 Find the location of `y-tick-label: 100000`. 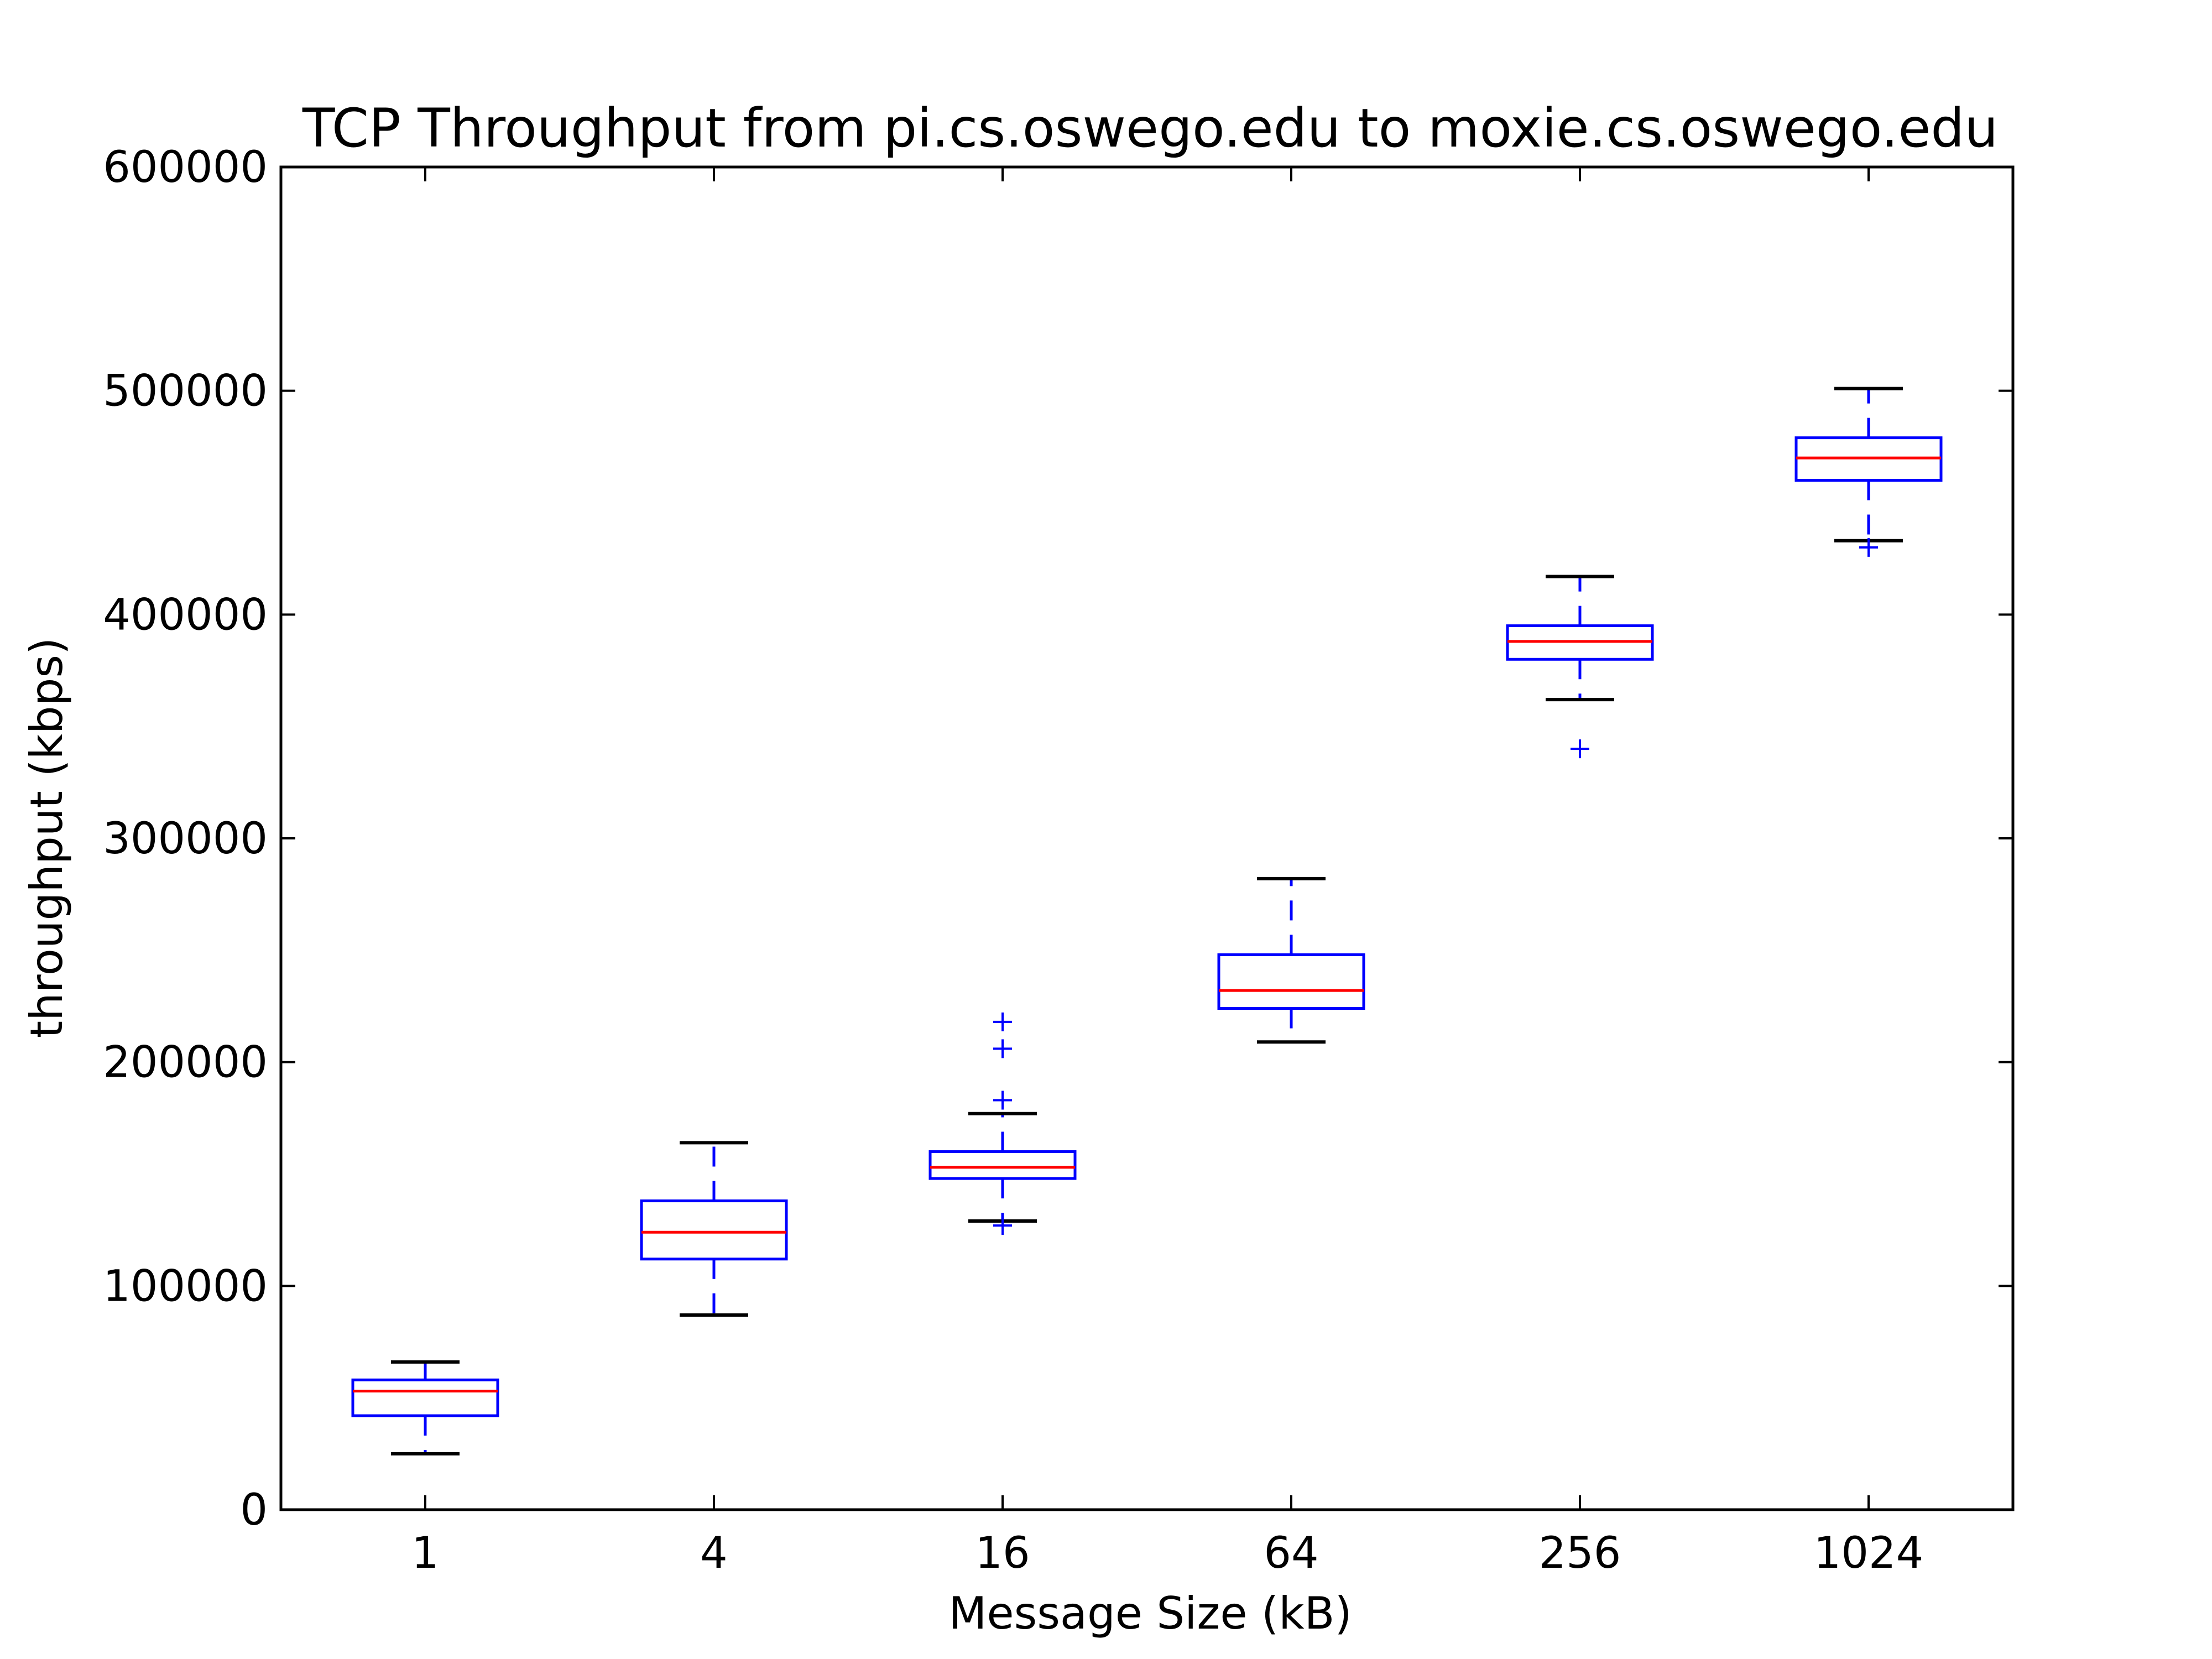

y-tick-label: 100000 is located at coordinates (185, 1286).